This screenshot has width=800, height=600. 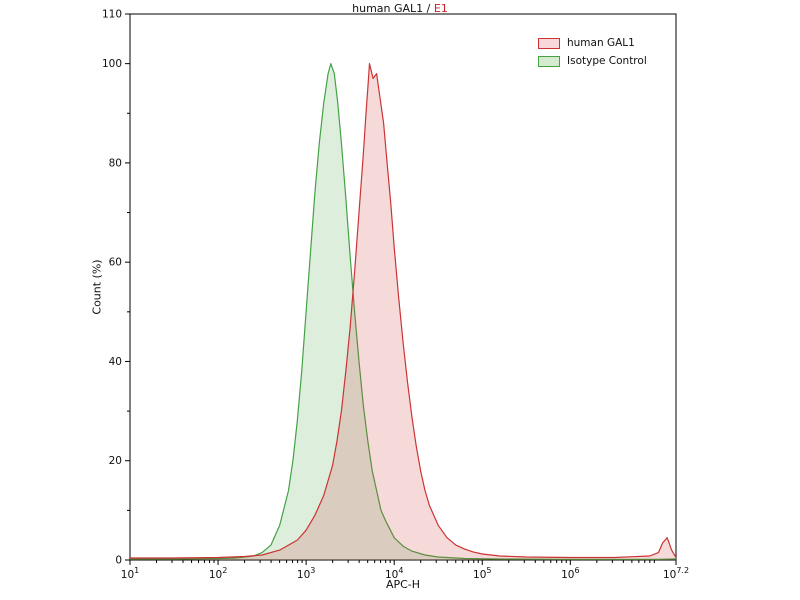 I want to click on legend-item-isotype-control: Isotype Control, so click(x=592, y=61).